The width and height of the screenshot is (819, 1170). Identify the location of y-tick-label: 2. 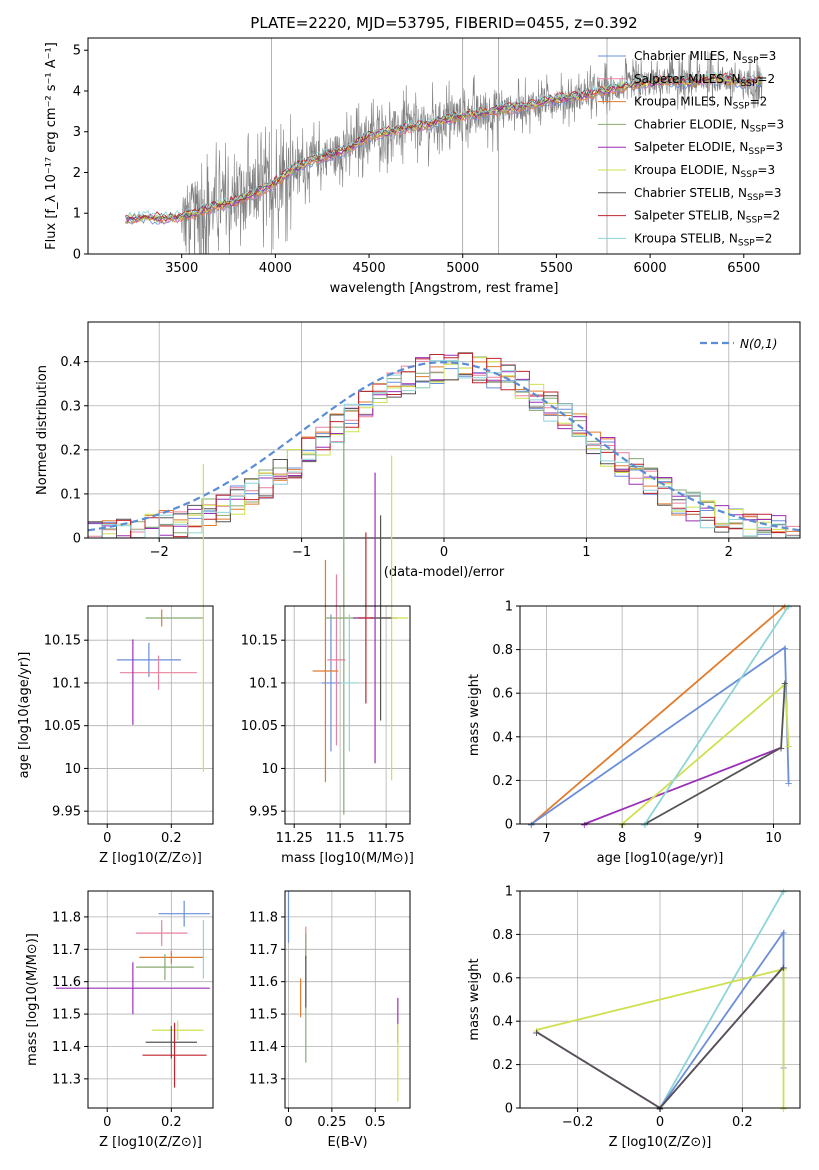
(77, 173).